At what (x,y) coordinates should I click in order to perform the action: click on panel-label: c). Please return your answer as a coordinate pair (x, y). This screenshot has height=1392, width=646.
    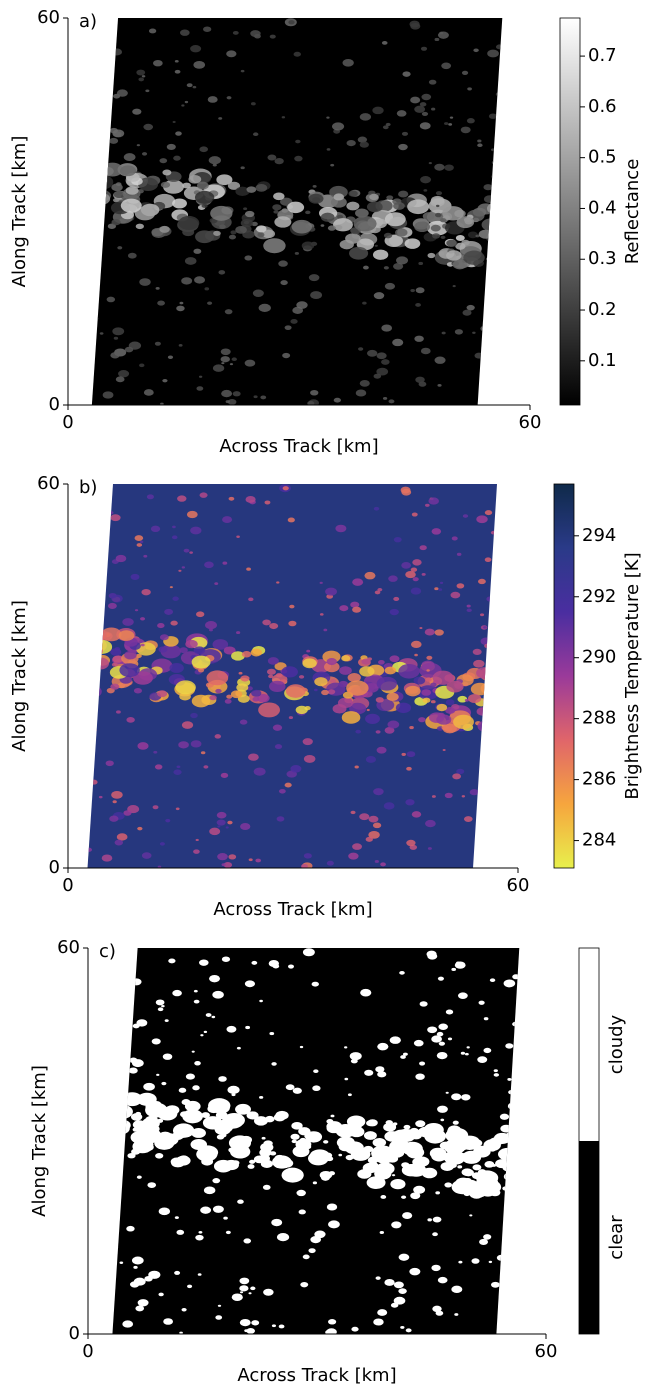
    Looking at the image, I should click on (107, 951).